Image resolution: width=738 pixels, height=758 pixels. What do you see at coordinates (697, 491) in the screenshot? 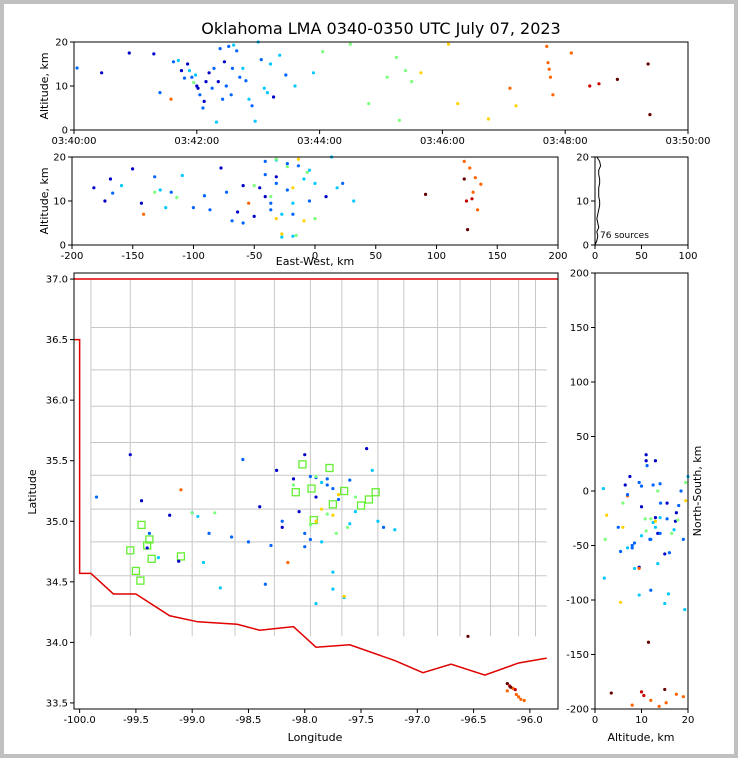
I see `ns-altitude-ylabel: North-South, km` at bounding box center [697, 491].